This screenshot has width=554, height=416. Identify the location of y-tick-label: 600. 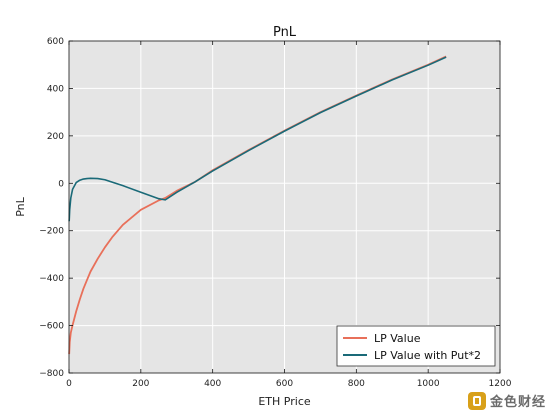
(55, 42).